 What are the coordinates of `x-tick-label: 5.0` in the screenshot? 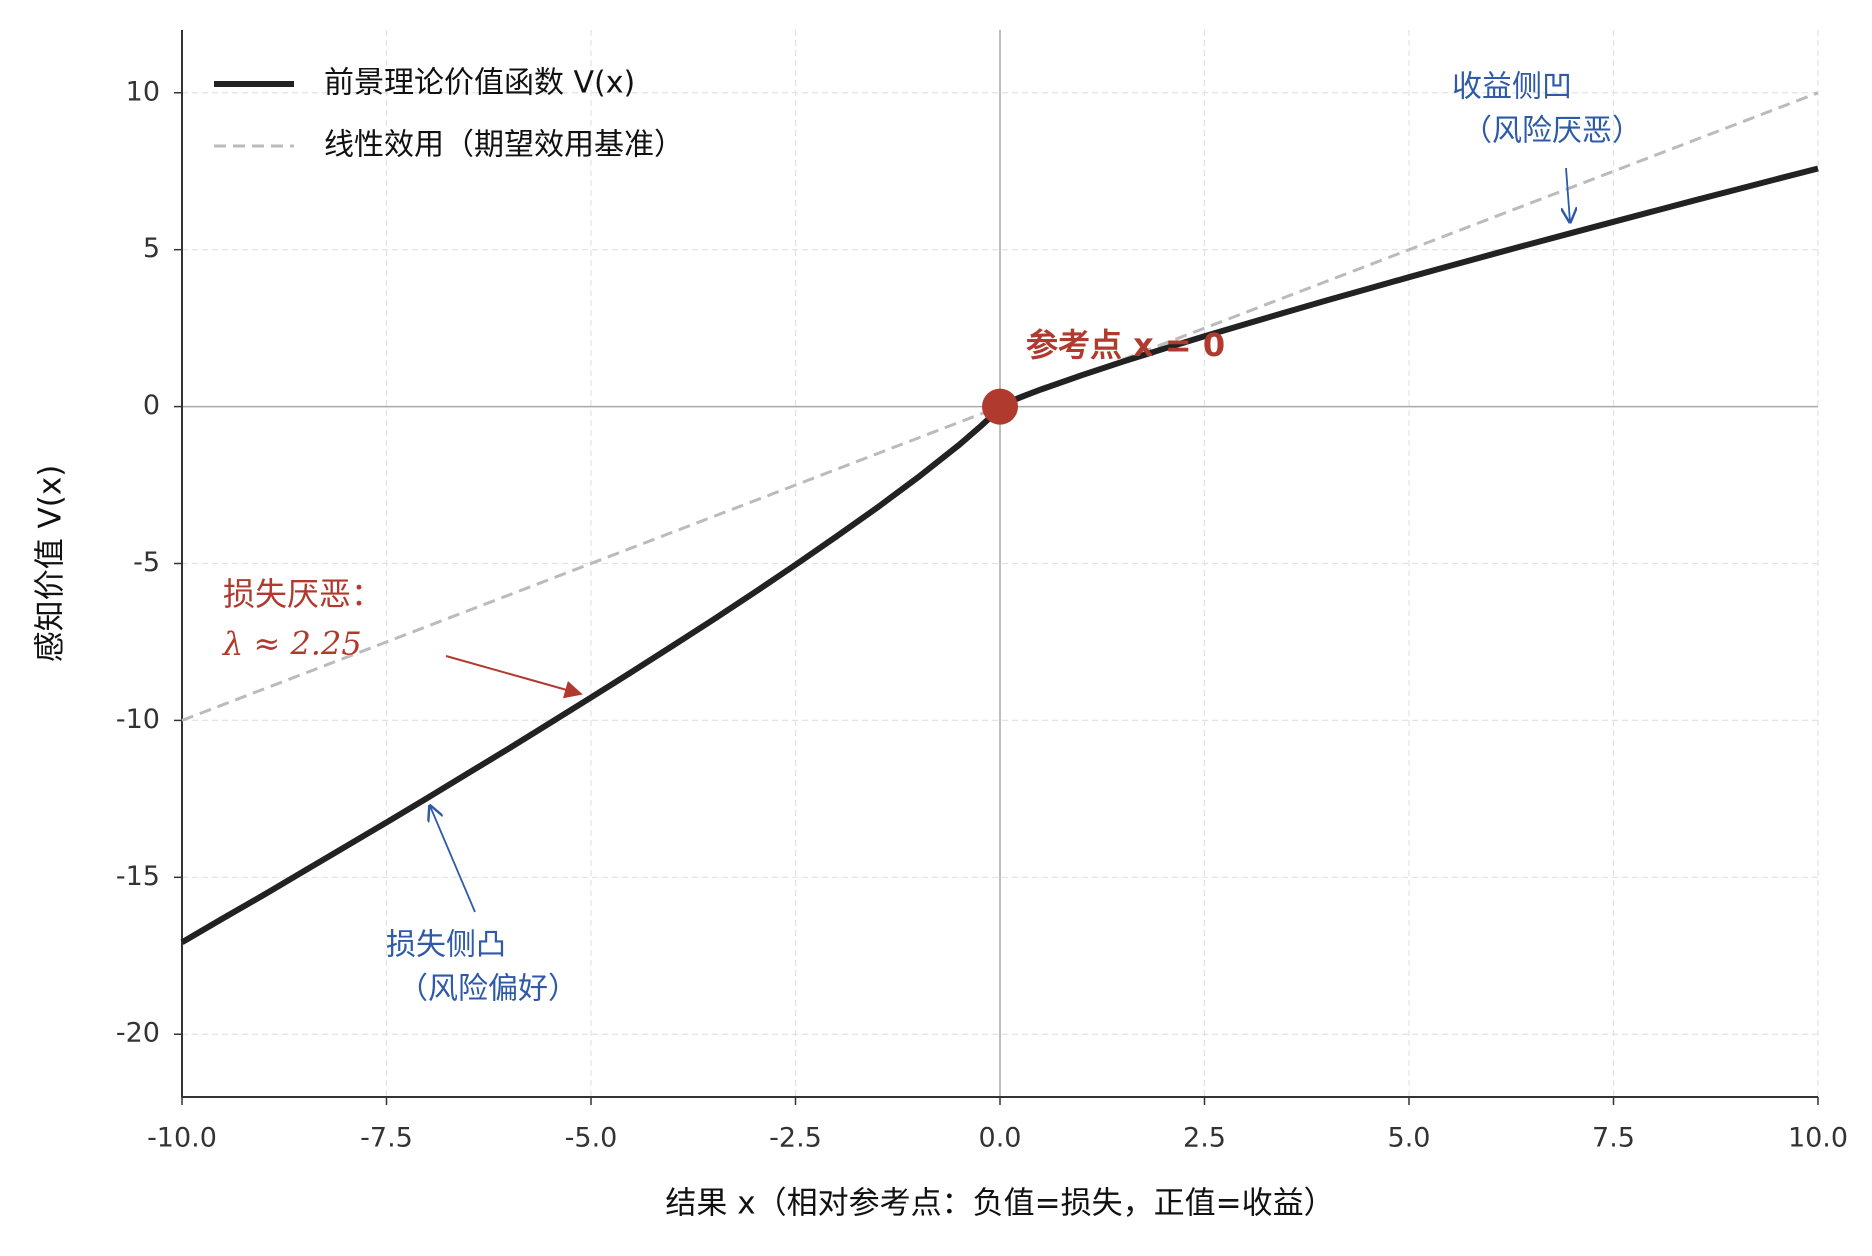 It's located at (1409, 1138).